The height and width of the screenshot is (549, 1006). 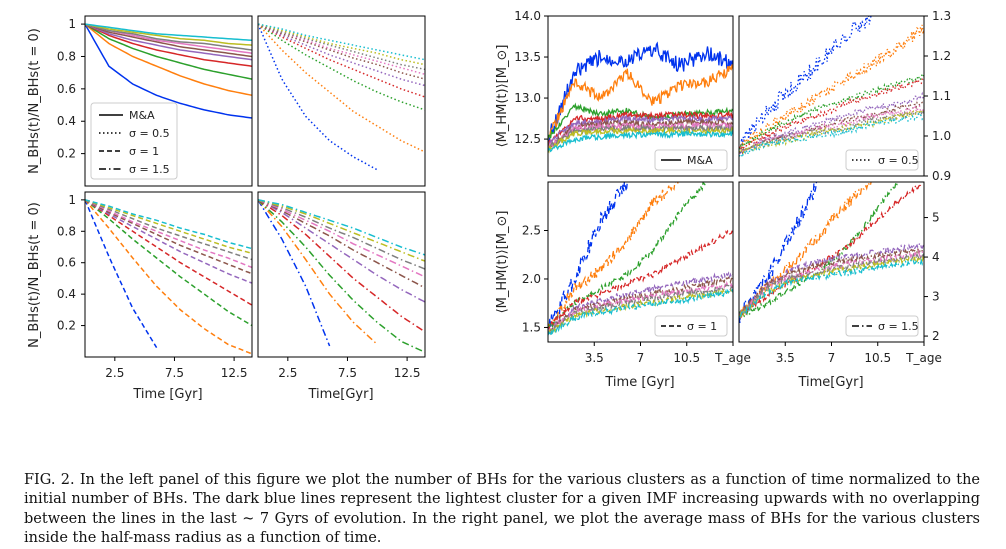 What do you see at coordinates (502, 262) in the screenshot?
I see `y-axis-label: ⟨M_HM(t)⟩[M_⊙]` at bounding box center [502, 262].